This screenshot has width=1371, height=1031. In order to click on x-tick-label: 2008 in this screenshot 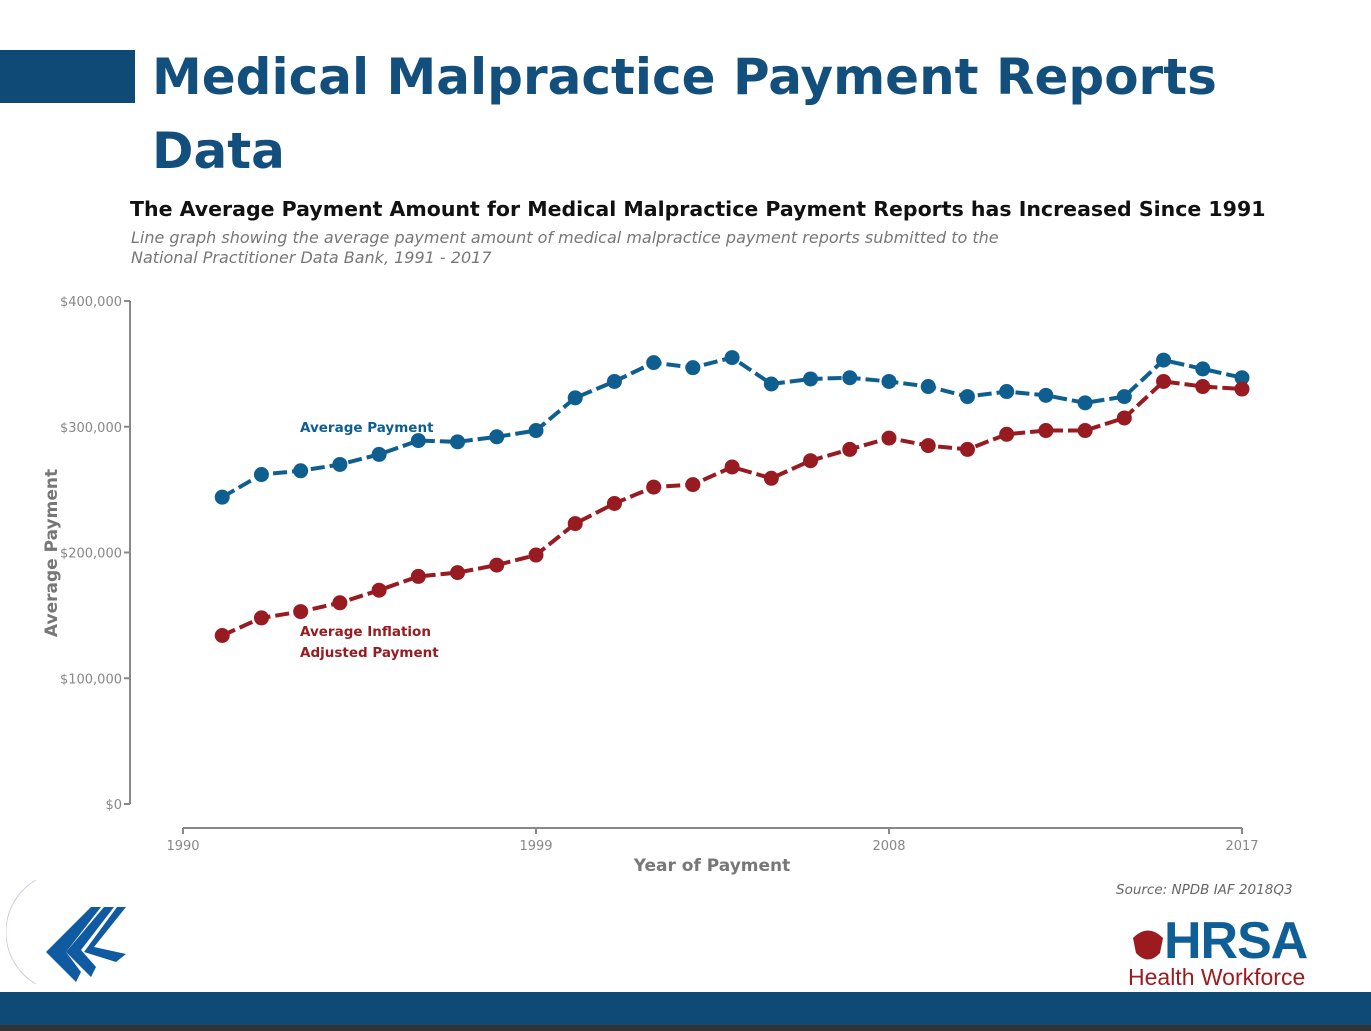, I will do `click(888, 846)`.